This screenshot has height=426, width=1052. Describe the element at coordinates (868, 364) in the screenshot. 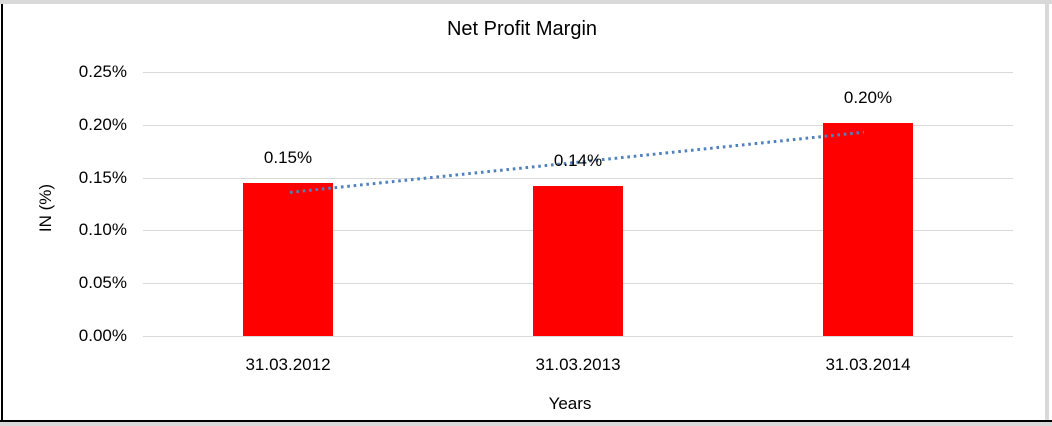

I see `x-category-label: 31.03.2014` at that location.